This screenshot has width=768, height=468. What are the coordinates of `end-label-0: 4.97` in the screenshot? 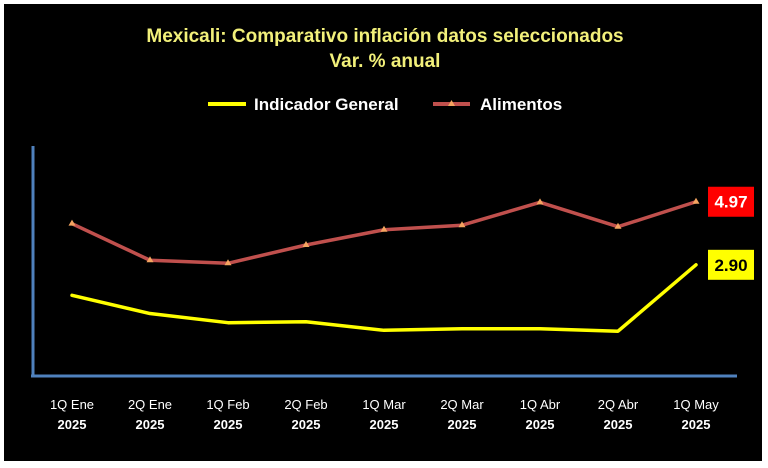 It's located at (730, 202).